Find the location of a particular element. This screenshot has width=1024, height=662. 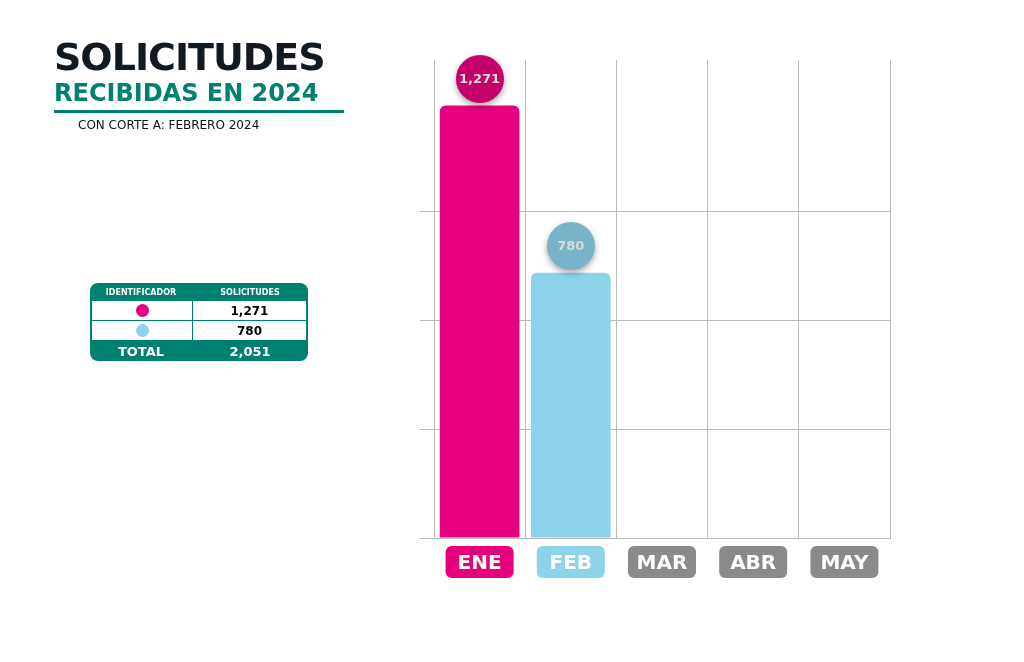

x-tick-label: FEB is located at coordinates (571, 562).